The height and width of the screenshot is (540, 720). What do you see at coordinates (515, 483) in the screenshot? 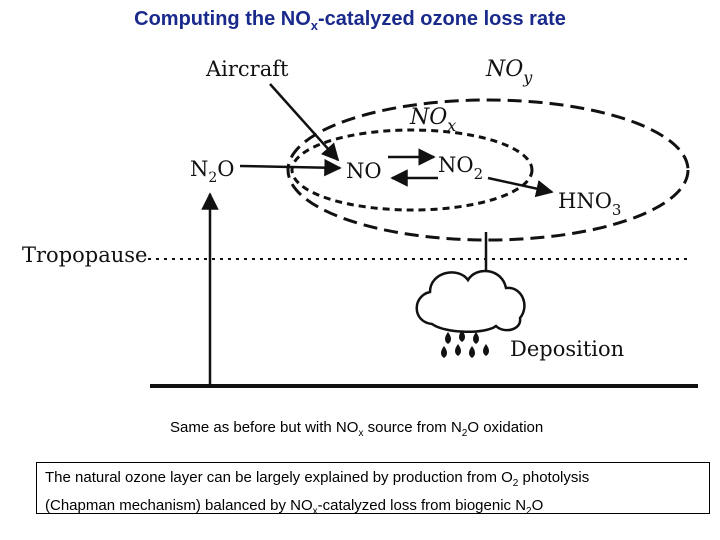
I see `summary-l1-sub: 2` at bounding box center [515, 483].